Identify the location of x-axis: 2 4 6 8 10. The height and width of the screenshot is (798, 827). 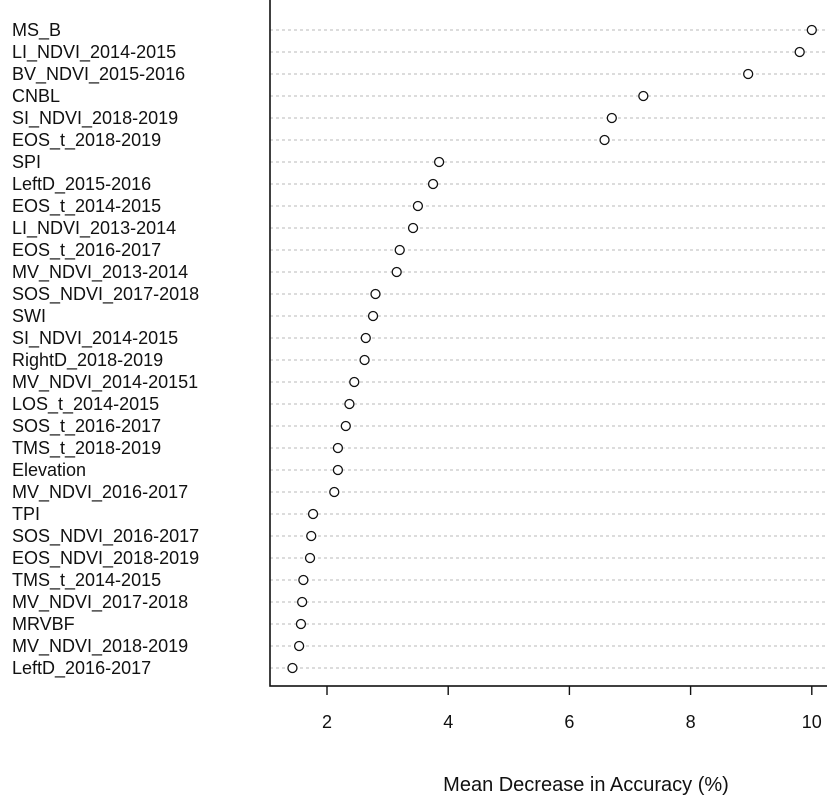
(572, 709).